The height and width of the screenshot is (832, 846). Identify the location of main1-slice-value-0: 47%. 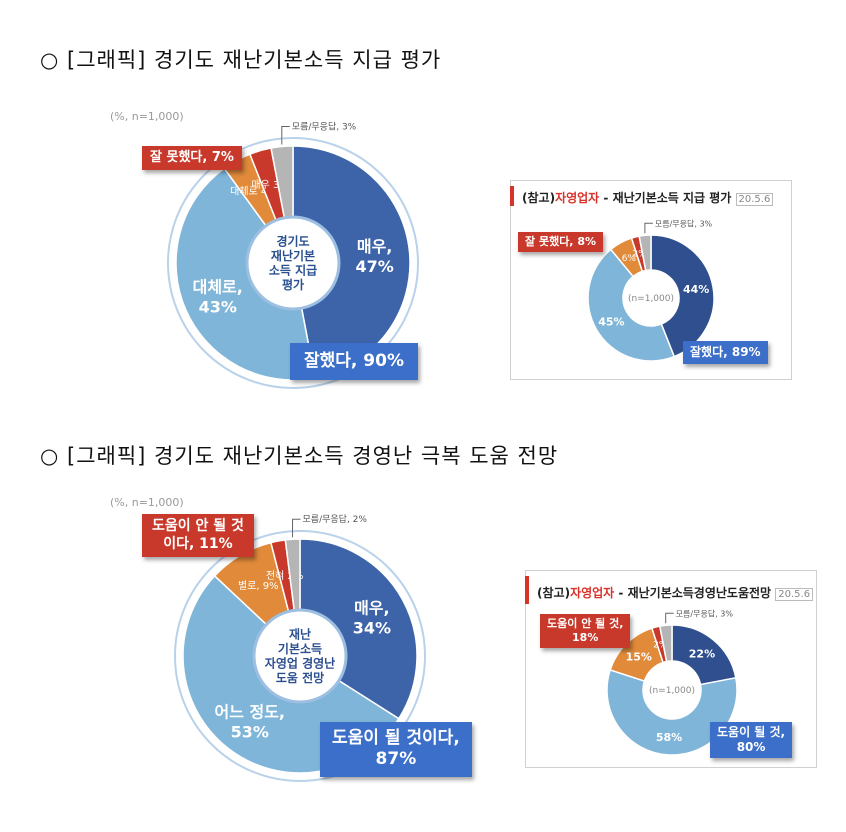
(374, 266).